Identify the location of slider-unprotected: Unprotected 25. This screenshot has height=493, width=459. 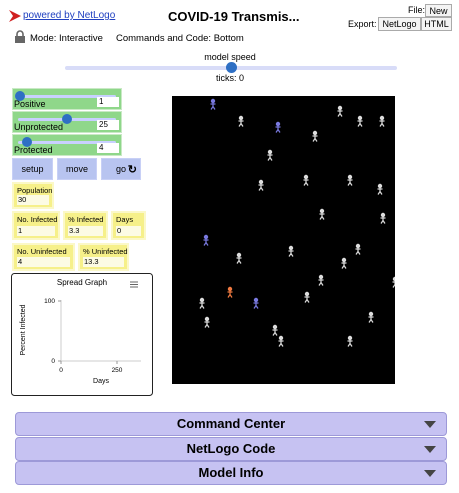
(67, 122).